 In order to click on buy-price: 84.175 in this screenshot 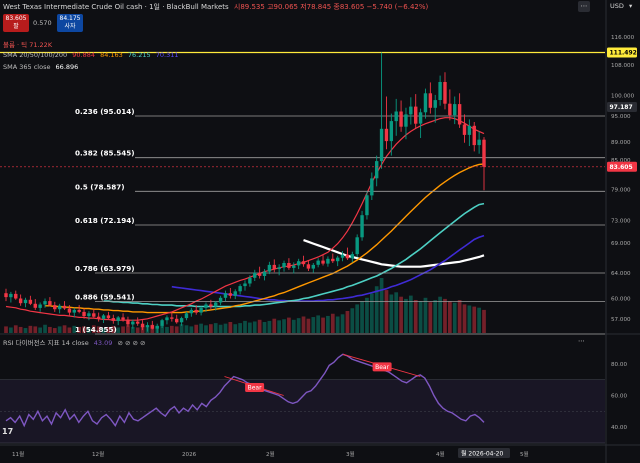, I will do `click(70, 18)`.